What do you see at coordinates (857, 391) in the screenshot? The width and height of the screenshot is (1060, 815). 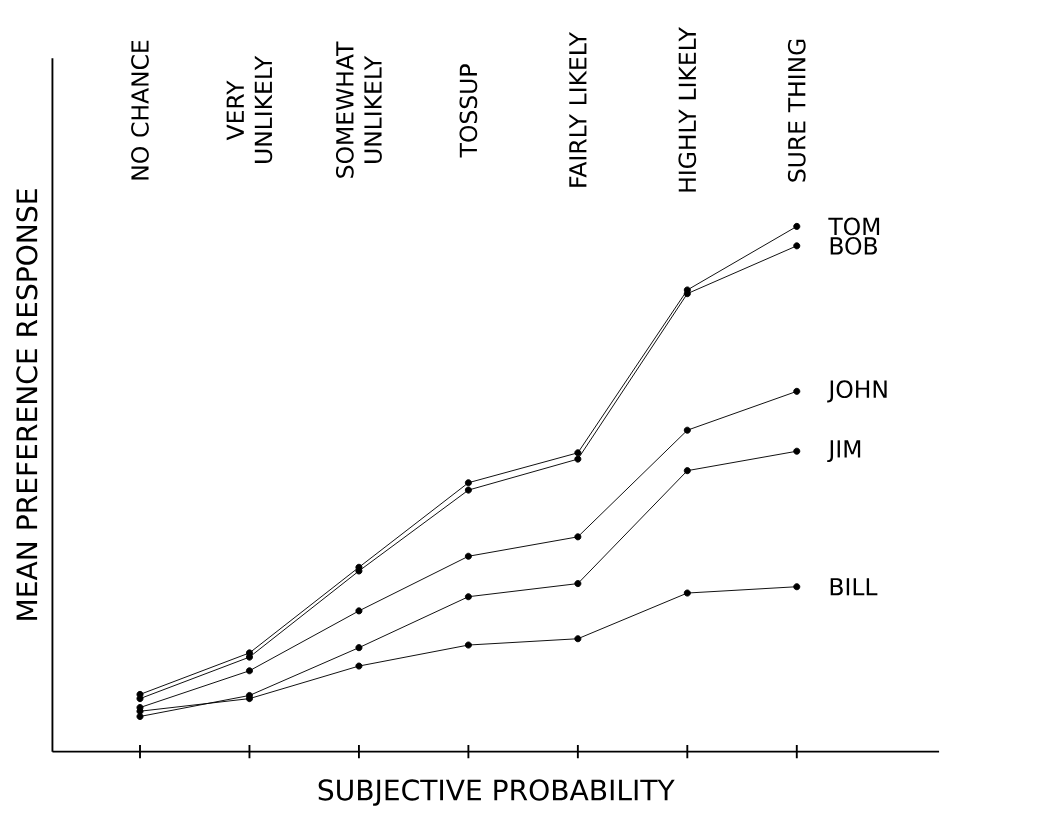 I see `series-label: JOHN` at bounding box center [857, 391].